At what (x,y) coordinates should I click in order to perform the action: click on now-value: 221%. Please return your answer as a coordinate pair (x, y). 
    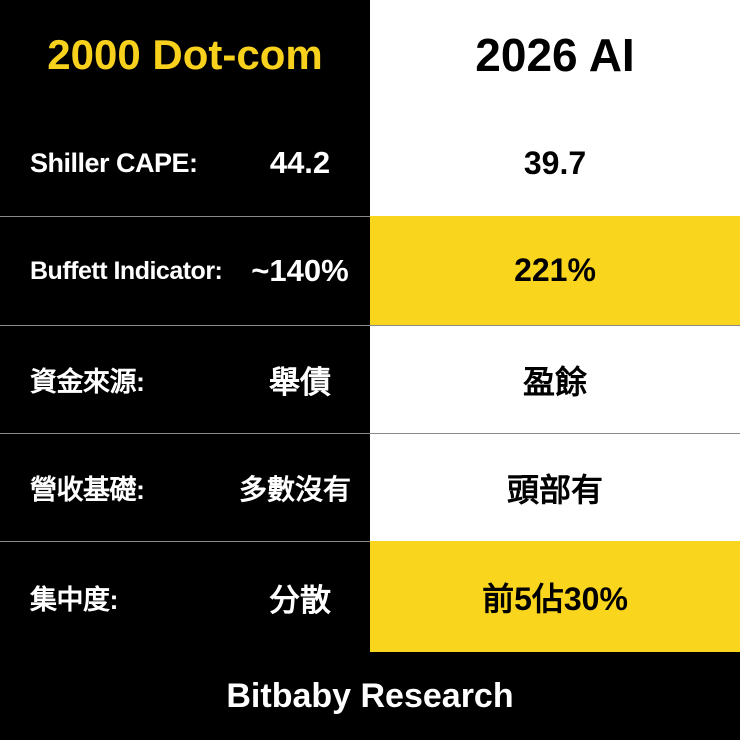
    Looking at the image, I should click on (555, 270).